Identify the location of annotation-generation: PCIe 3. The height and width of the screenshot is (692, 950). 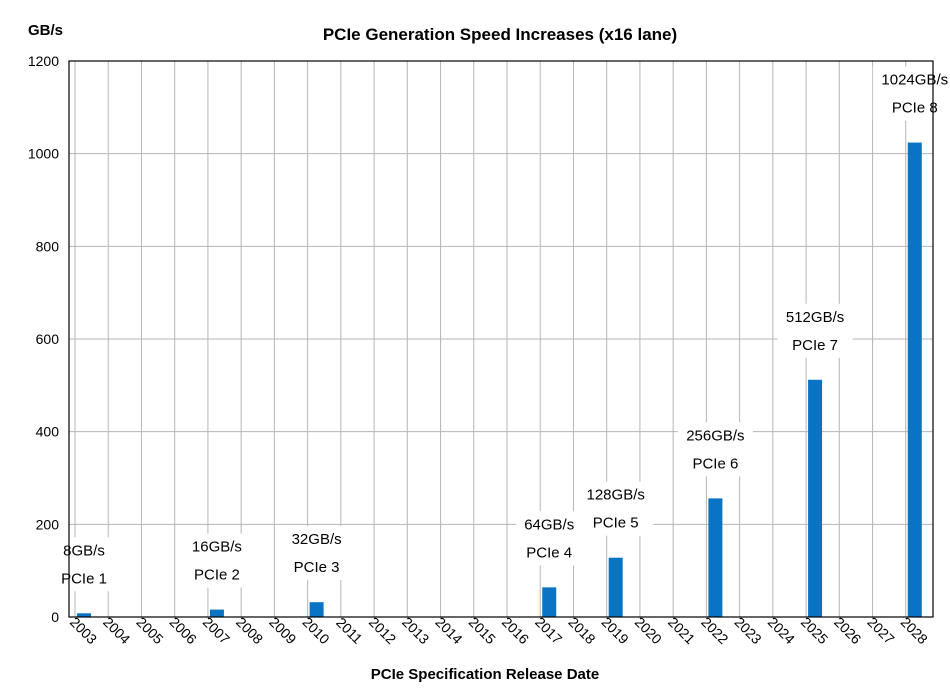
(317, 567).